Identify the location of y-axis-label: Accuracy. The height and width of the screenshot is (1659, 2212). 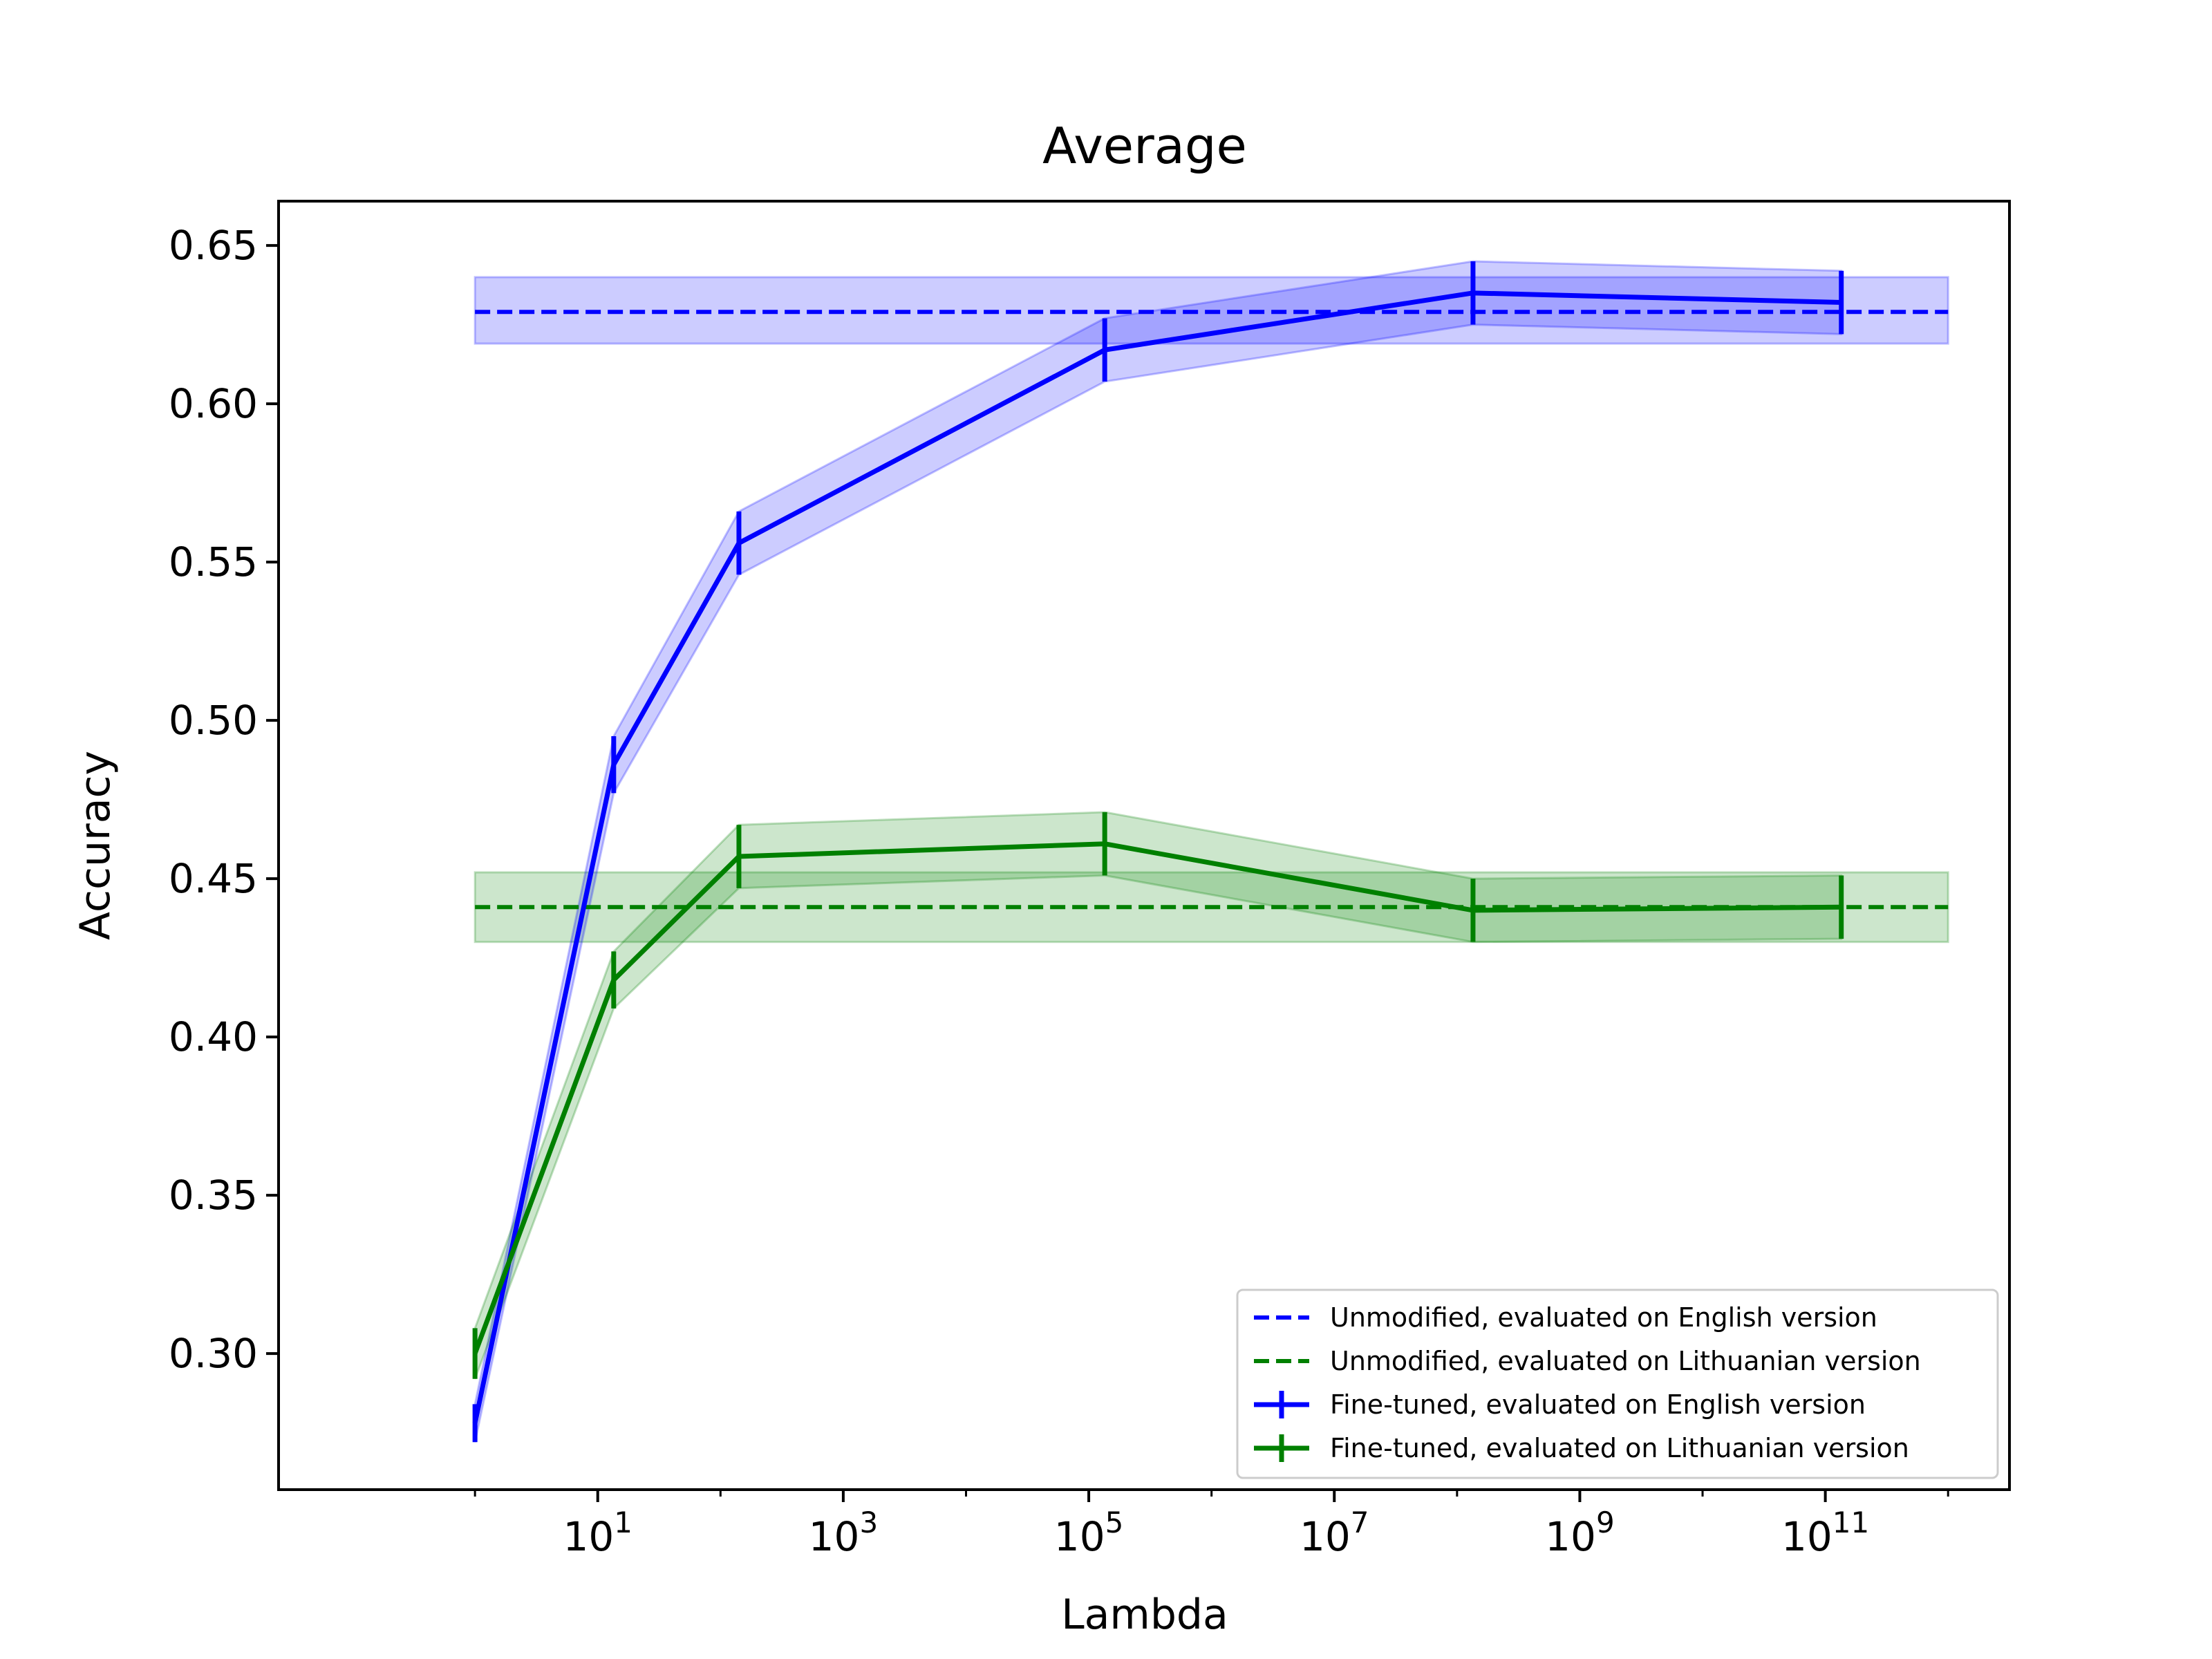
(95, 845).